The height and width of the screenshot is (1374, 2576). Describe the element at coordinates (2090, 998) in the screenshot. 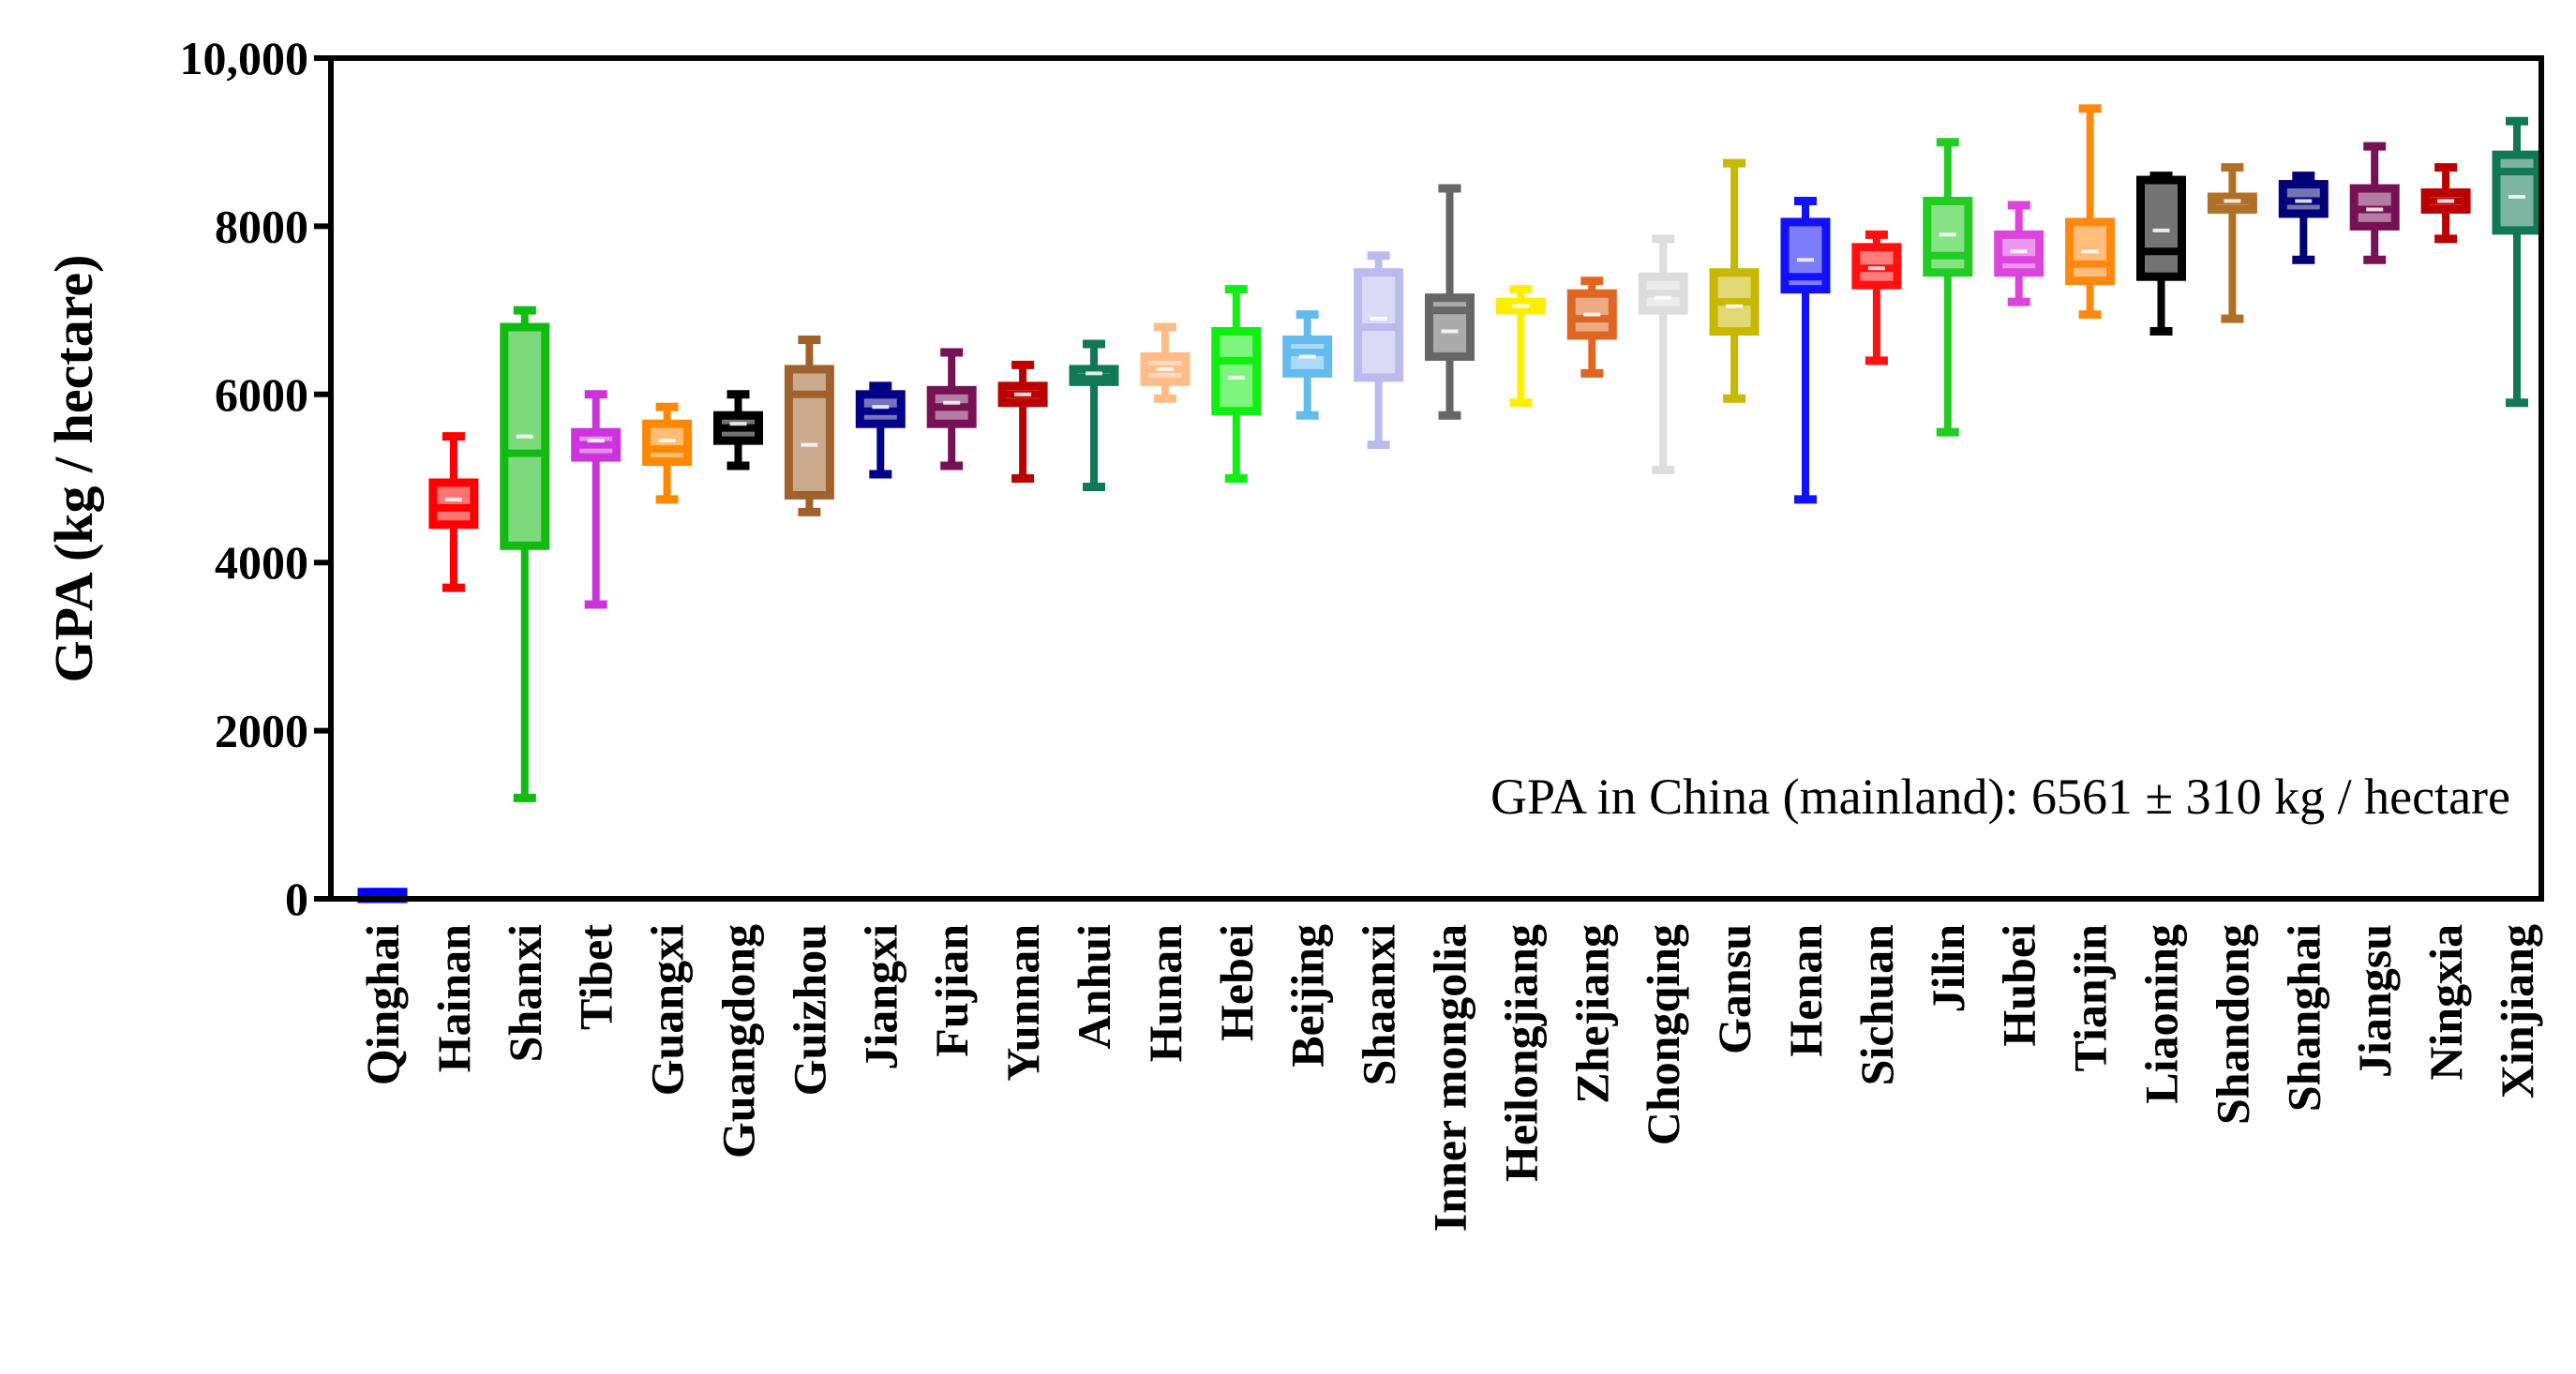

I see `category-label: Tianjin` at that location.